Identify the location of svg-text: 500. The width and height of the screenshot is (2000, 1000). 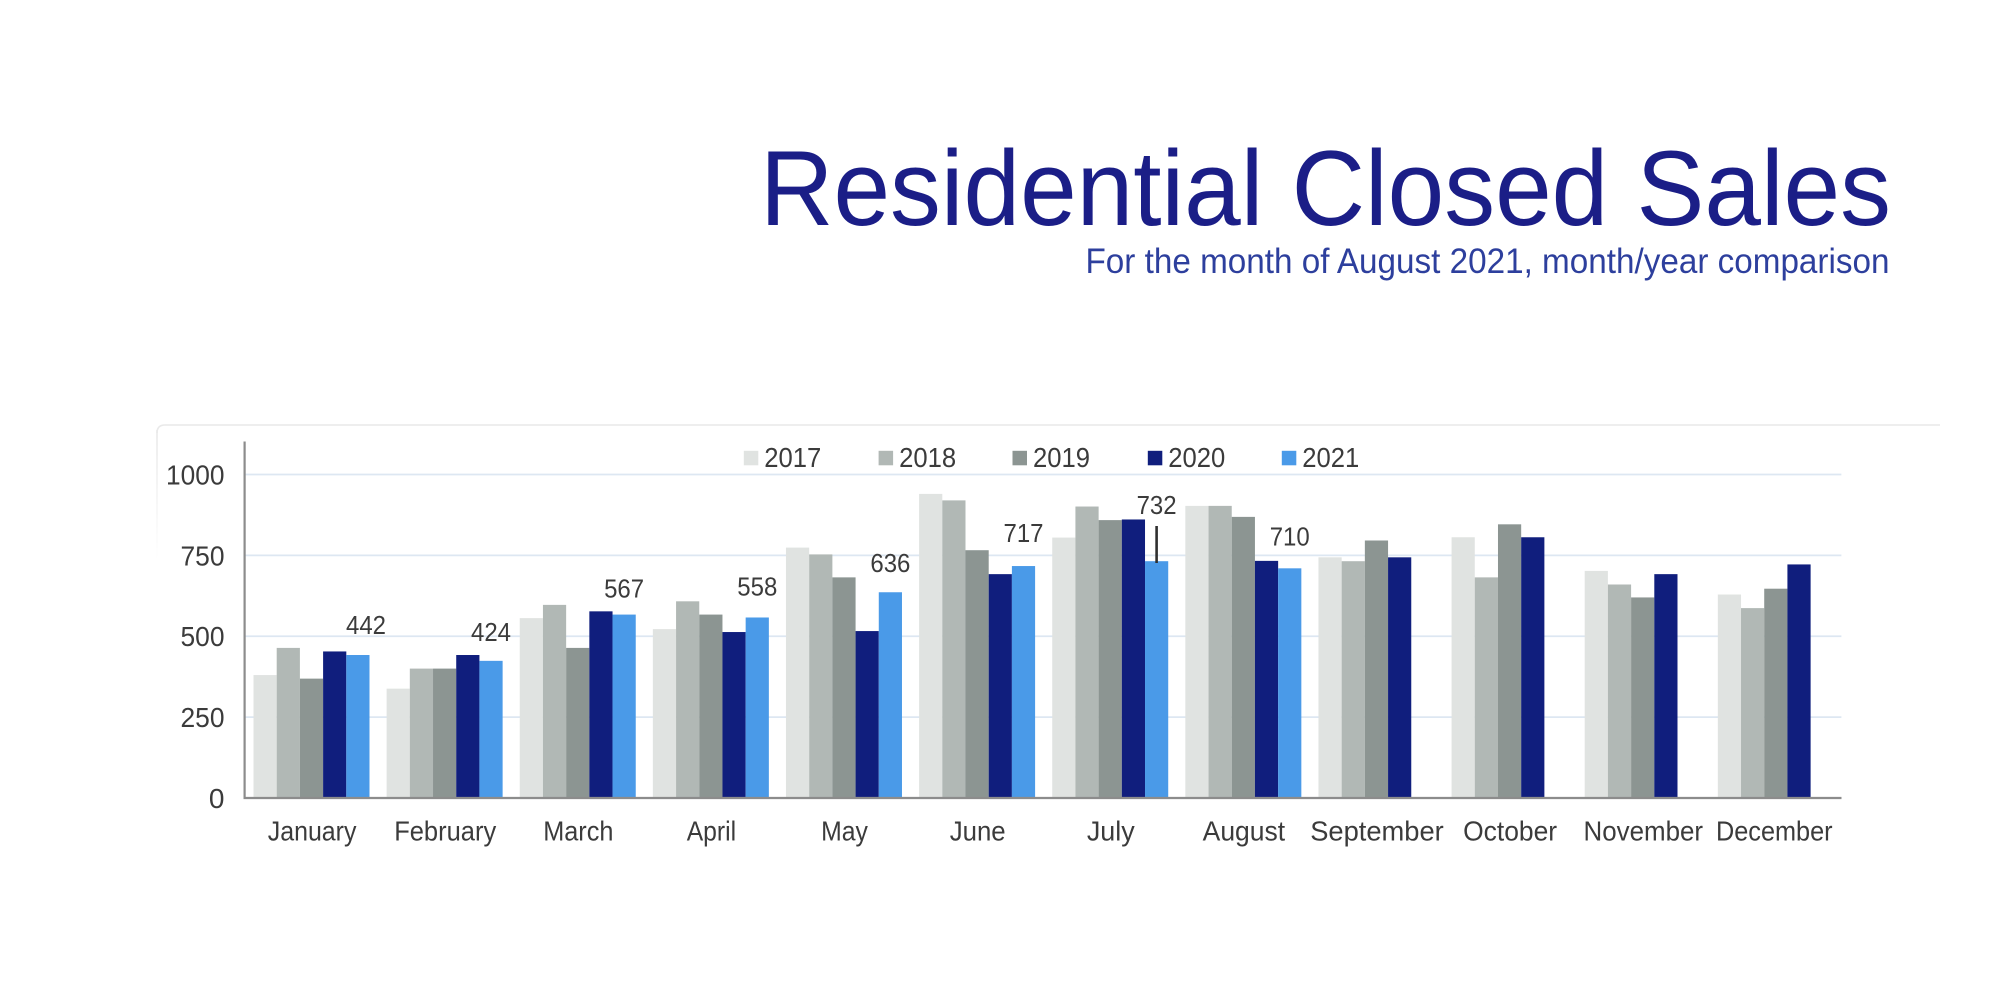
(203, 636).